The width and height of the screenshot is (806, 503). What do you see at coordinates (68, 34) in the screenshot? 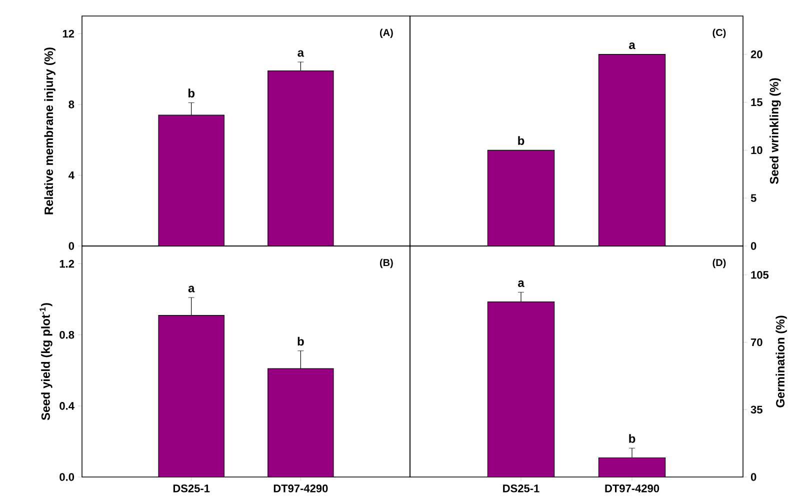
I see `y-tick-label: 12` at bounding box center [68, 34].